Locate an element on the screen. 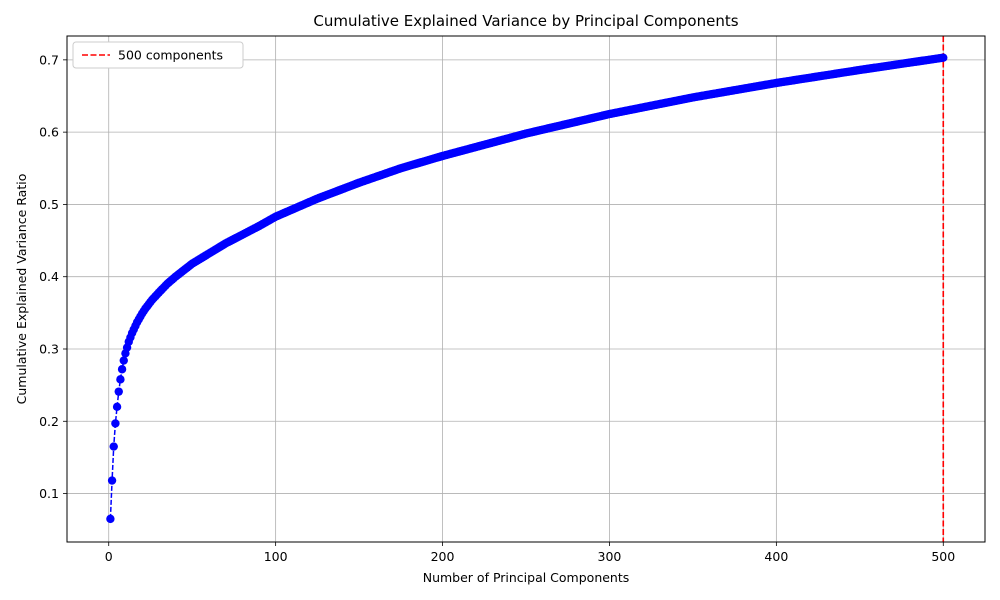 The height and width of the screenshot is (600, 1000). x-tick-label: 300 is located at coordinates (610, 556).